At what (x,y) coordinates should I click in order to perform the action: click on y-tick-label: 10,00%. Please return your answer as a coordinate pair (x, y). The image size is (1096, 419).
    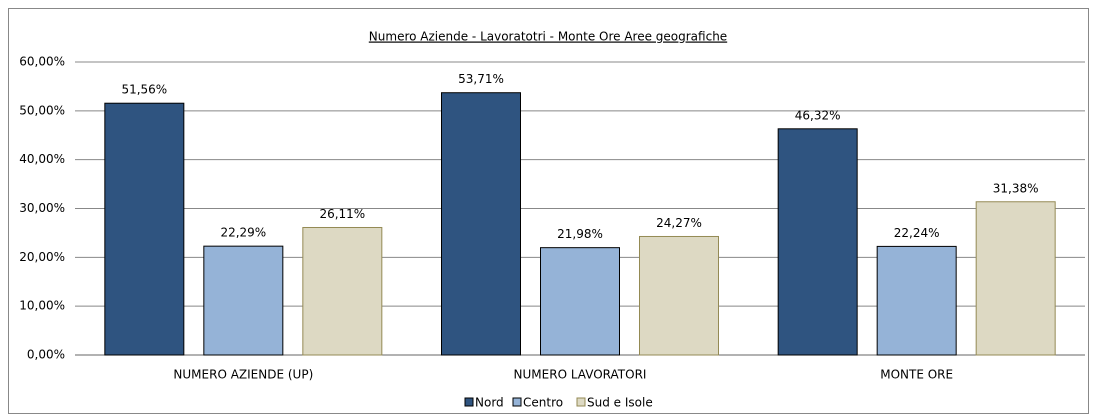
    Looking at the image, I should click on (42, 306).